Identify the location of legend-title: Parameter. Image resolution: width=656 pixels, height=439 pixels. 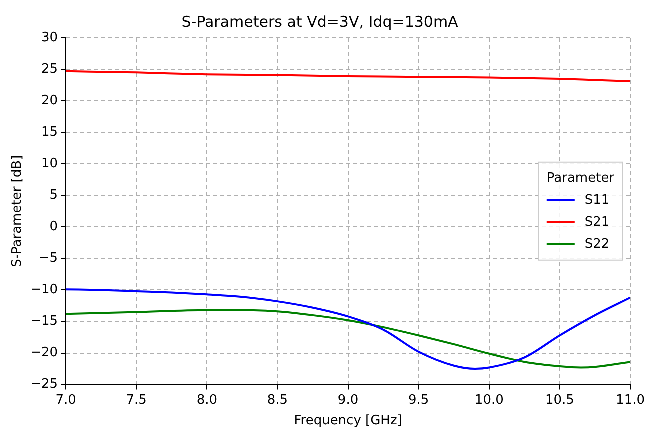
(581, 178).